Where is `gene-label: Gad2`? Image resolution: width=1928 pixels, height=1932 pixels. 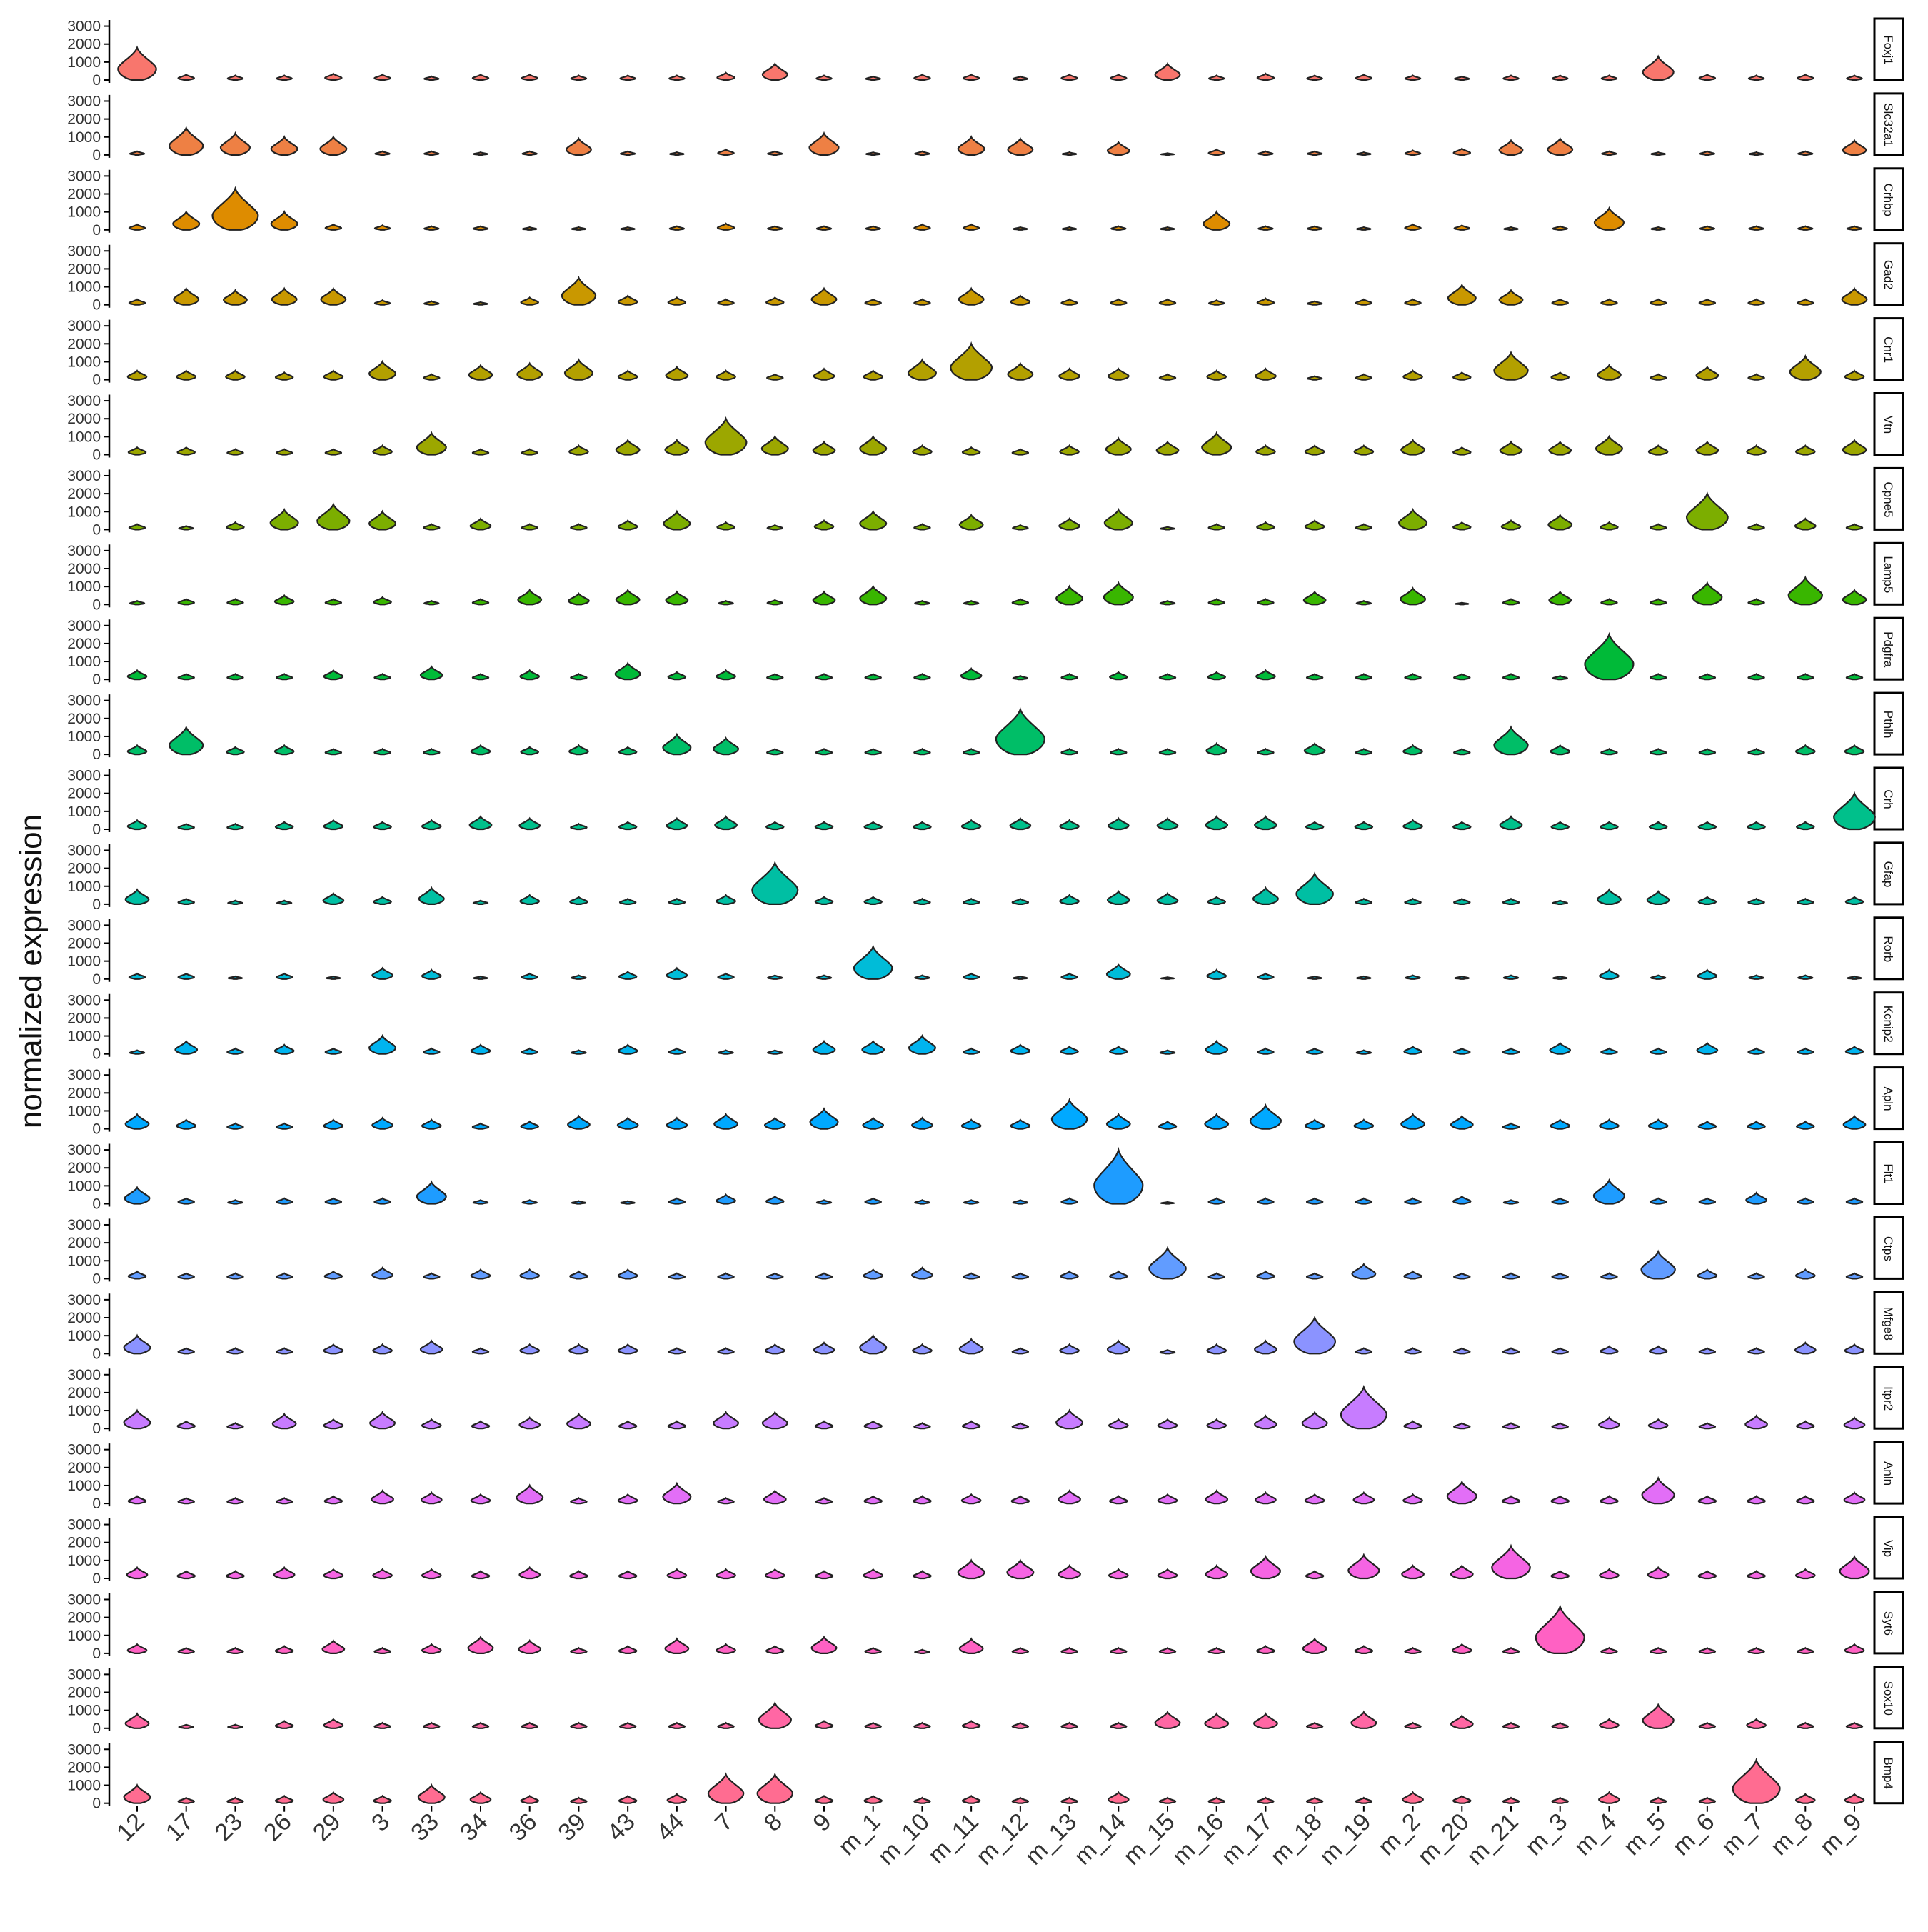
gene-label: Gad2 is located at coordinates (1888, 275).